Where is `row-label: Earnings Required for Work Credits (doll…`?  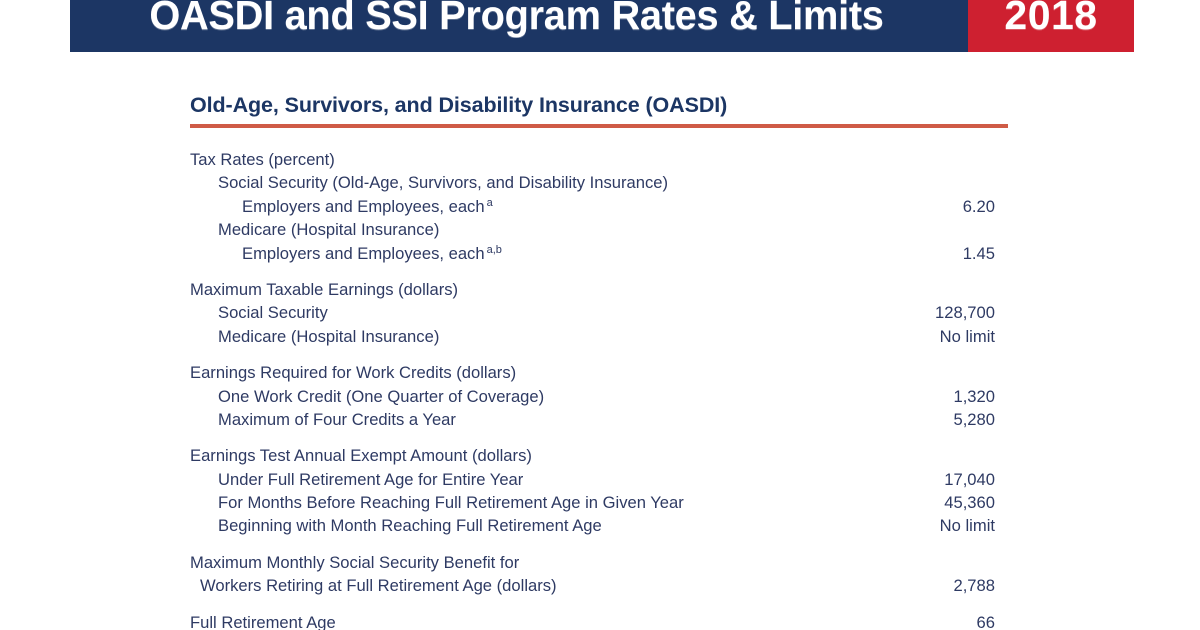
row-label: Earnings Required for Work Credits (doll… is located at coordinates (353, 373).